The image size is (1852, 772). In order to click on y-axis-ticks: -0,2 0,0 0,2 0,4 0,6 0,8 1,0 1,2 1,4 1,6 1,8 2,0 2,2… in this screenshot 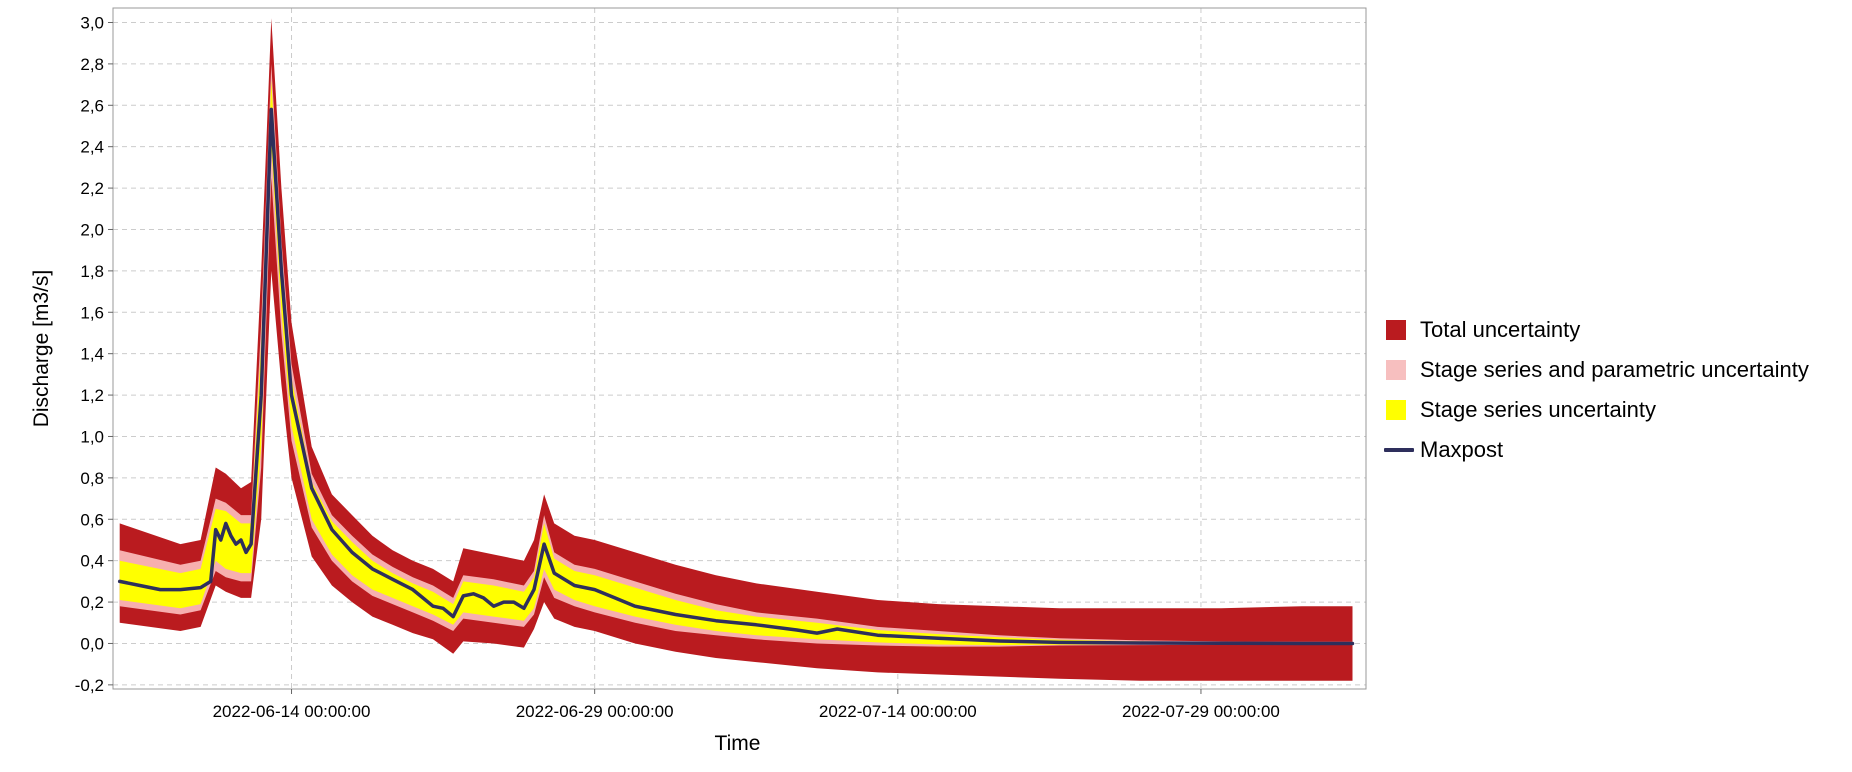, I will do `click(94, 354)`.